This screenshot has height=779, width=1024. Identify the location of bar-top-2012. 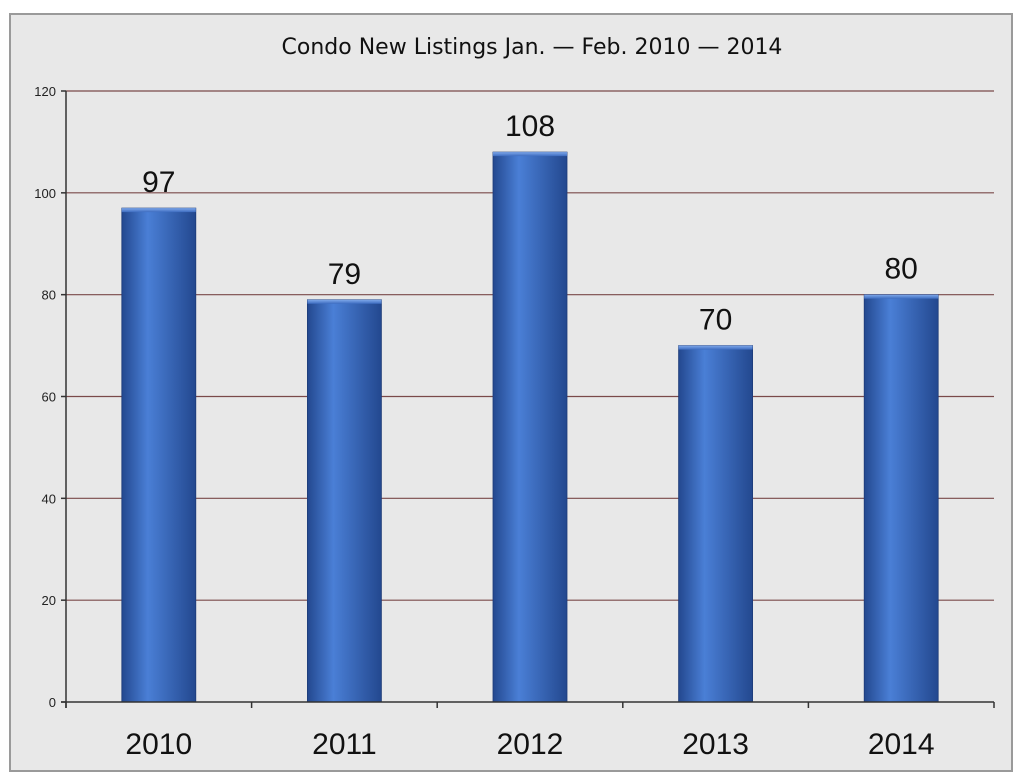
(530, 154).